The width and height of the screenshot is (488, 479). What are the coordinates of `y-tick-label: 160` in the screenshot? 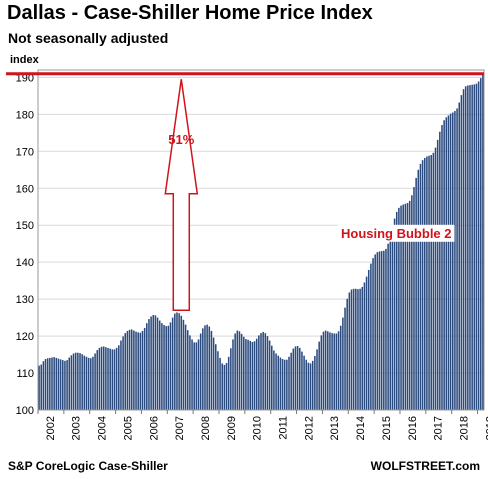 It's located at (25, 189).